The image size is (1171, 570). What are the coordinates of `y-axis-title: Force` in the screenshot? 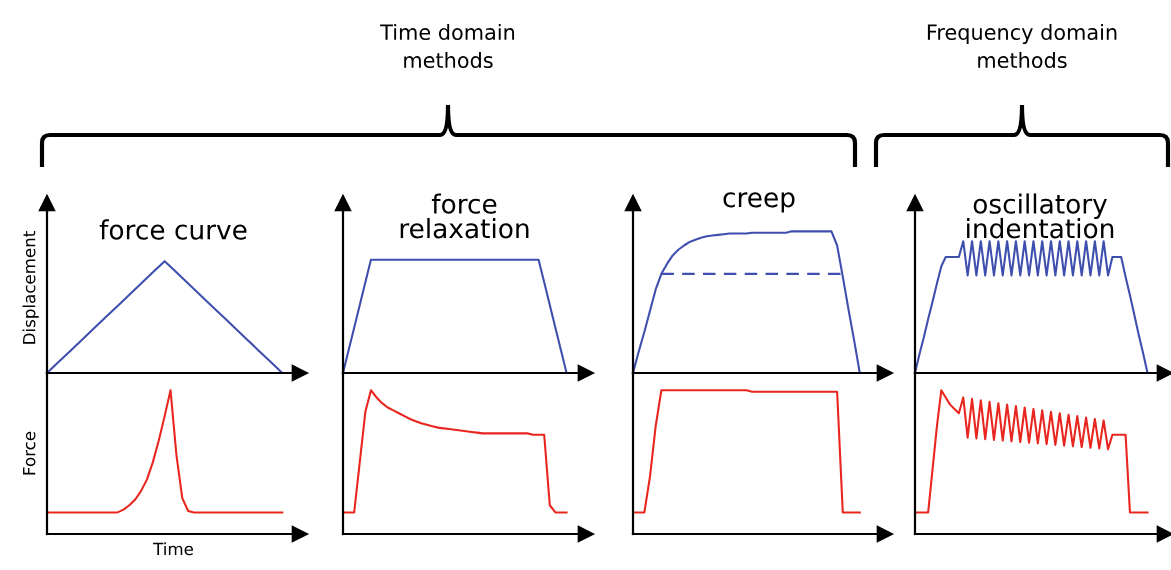 It's located at (29, 453).